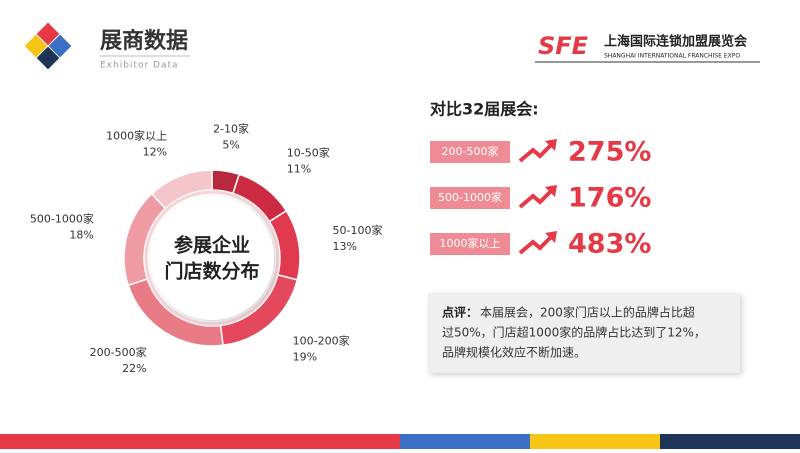 The height and width of the screenshot is (453, 800). What do you see at coordinates (299, 169) in the screenshot?
I see `slice-value: 11%` at bounding box center [299, 169].